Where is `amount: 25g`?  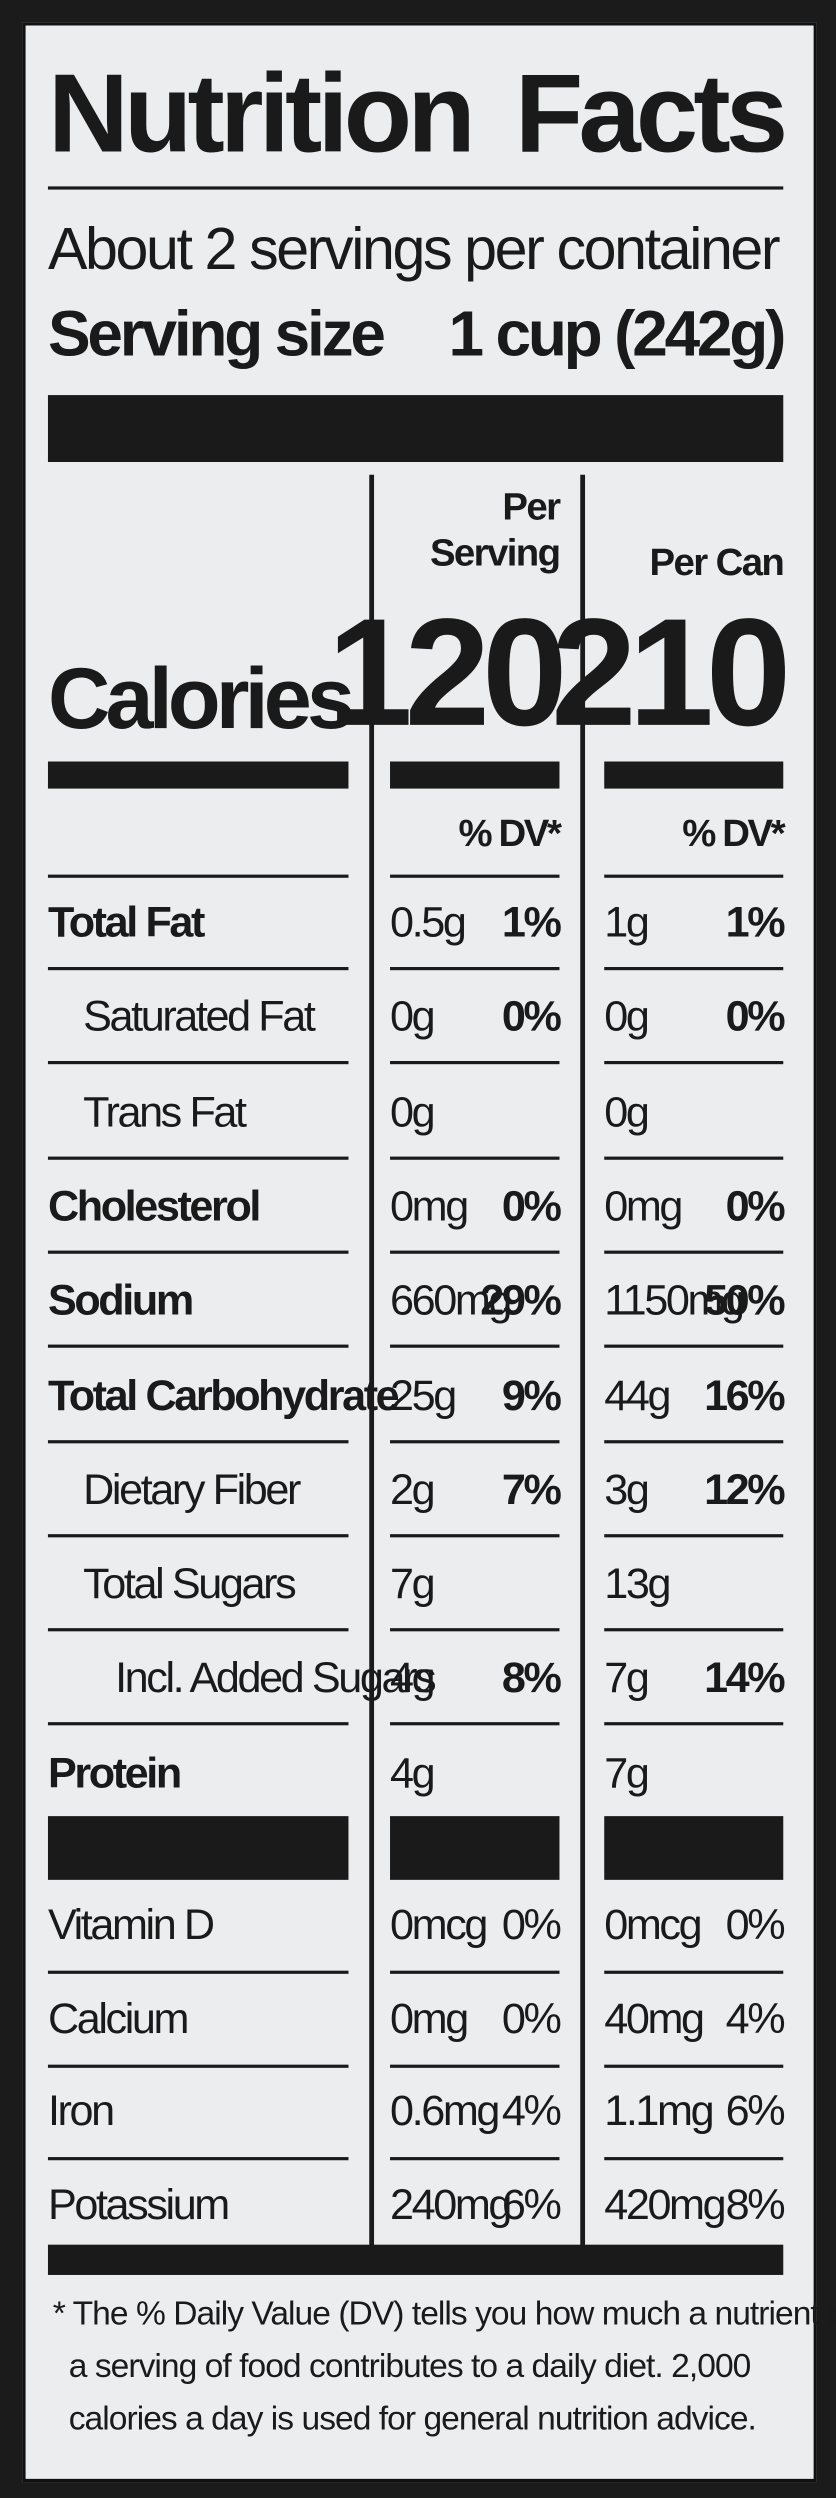 amount: 25g is located at coordinates (423, 1394).